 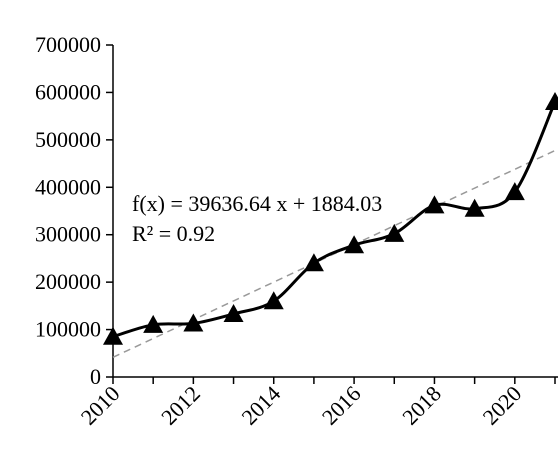 I want to click on x-tick-label: 2018, so click(x=421, y=405).